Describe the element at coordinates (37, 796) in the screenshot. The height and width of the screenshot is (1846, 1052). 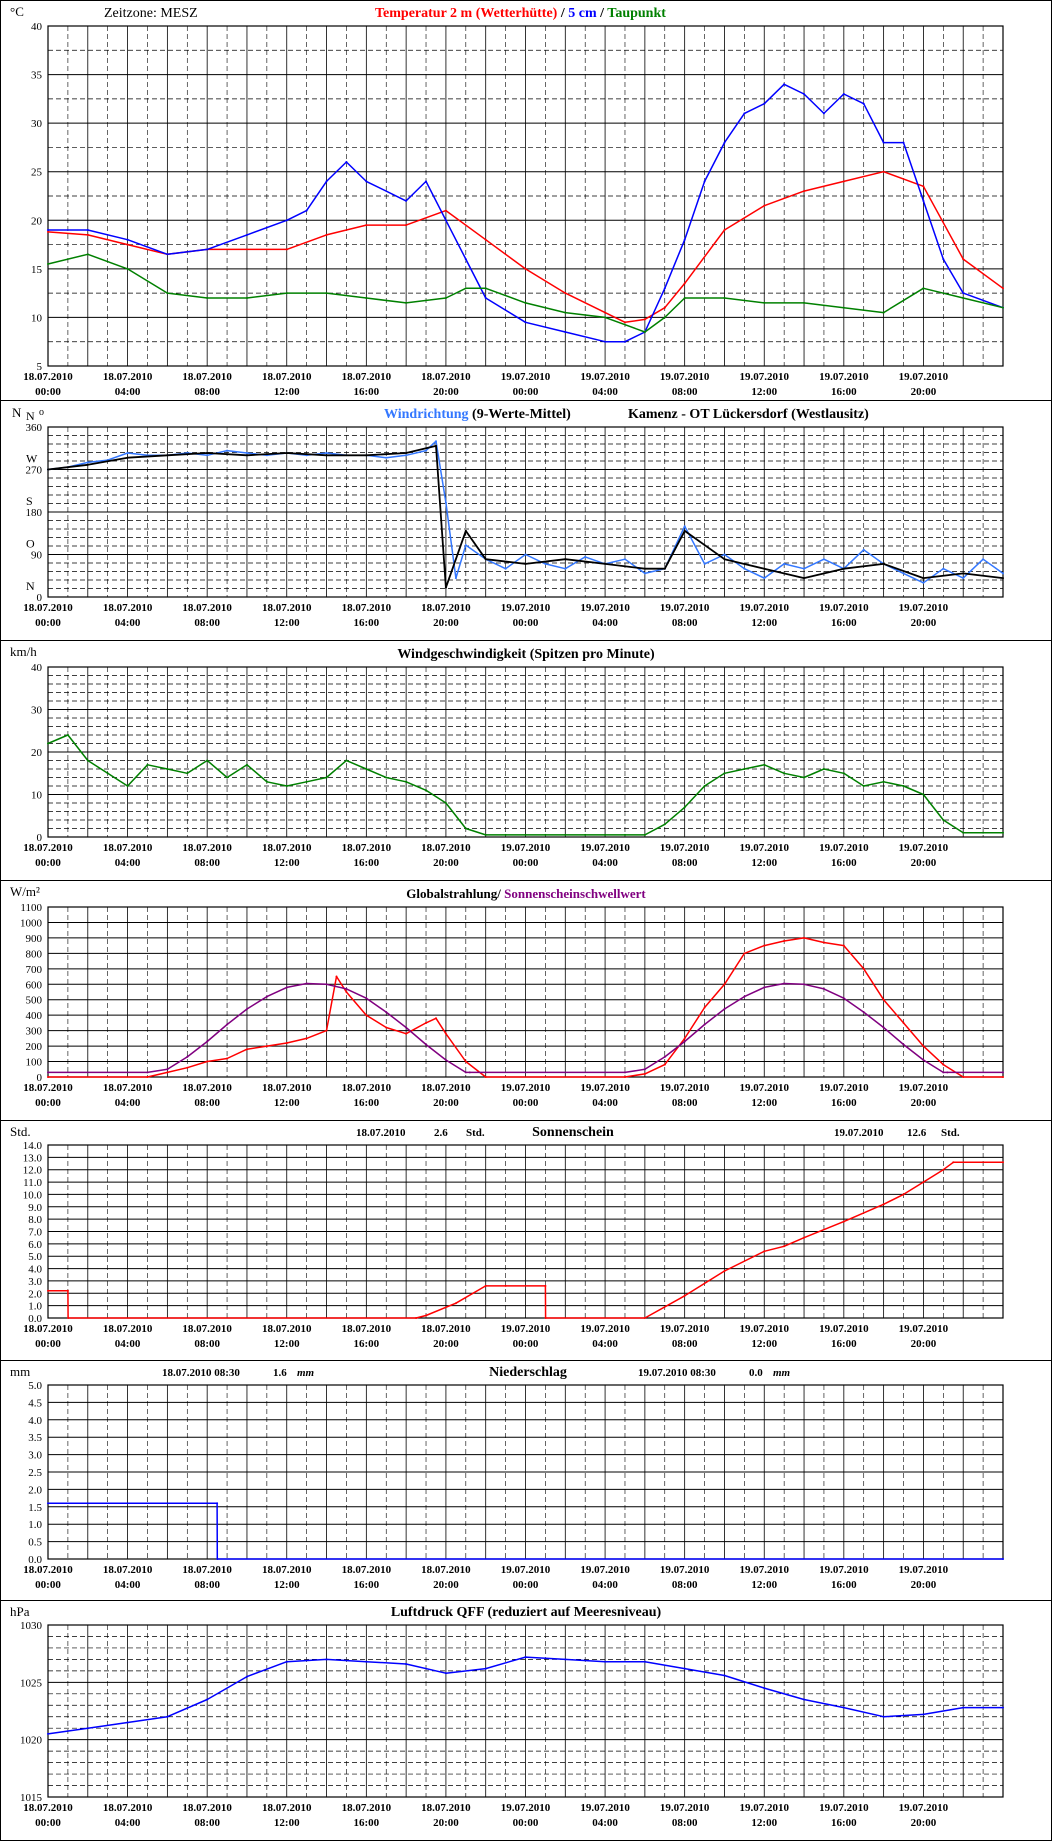
I see `y-tick-label: 10` at that location.